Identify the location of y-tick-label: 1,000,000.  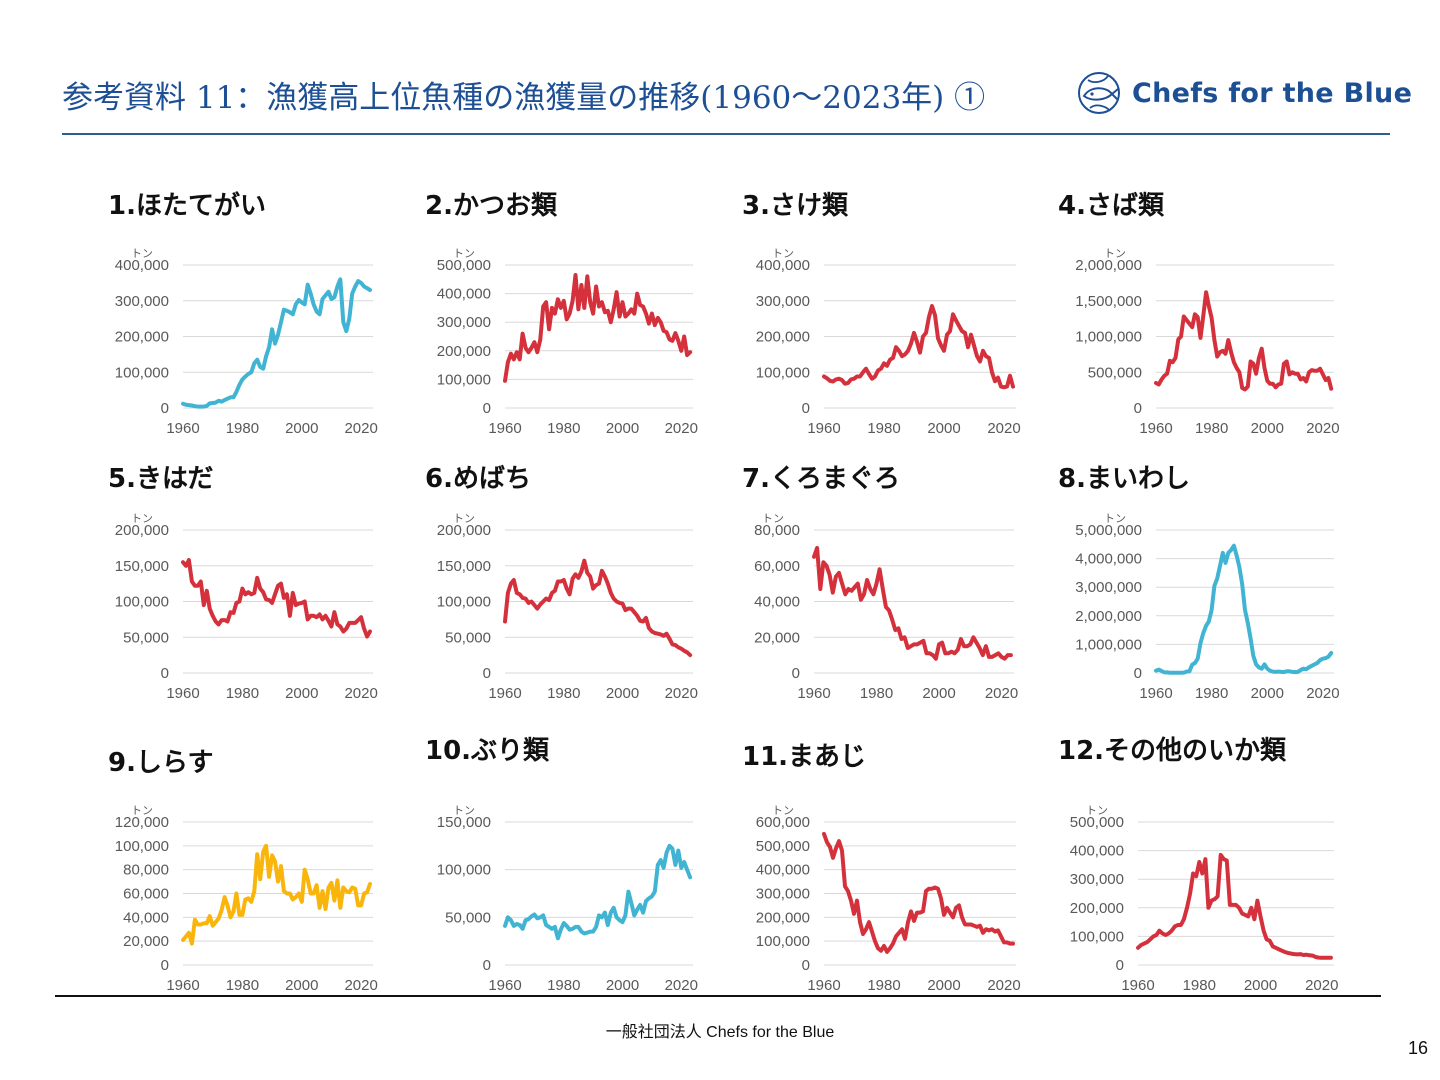
(1108, 337).